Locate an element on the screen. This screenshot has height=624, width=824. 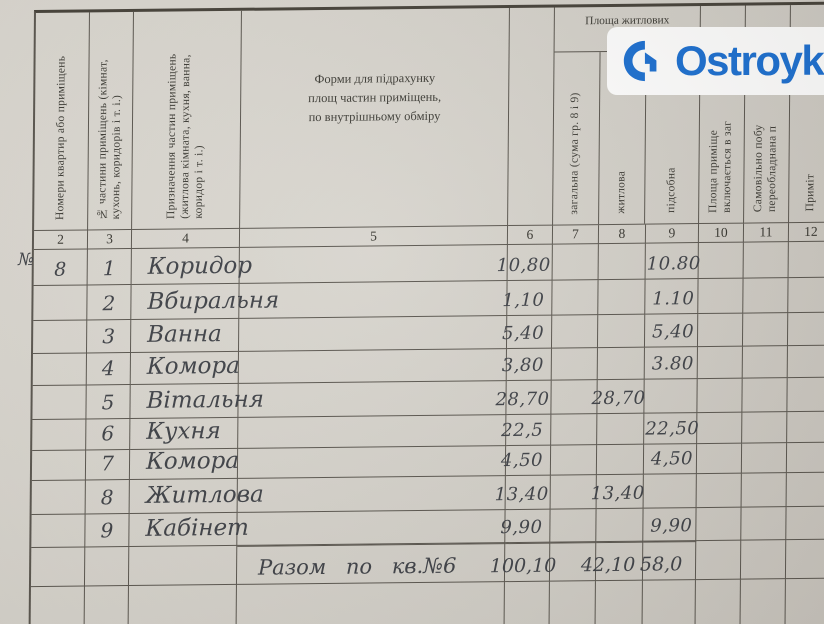
totals-label-cell: Разом по кв.№6 is located at coordinates (371, 564).